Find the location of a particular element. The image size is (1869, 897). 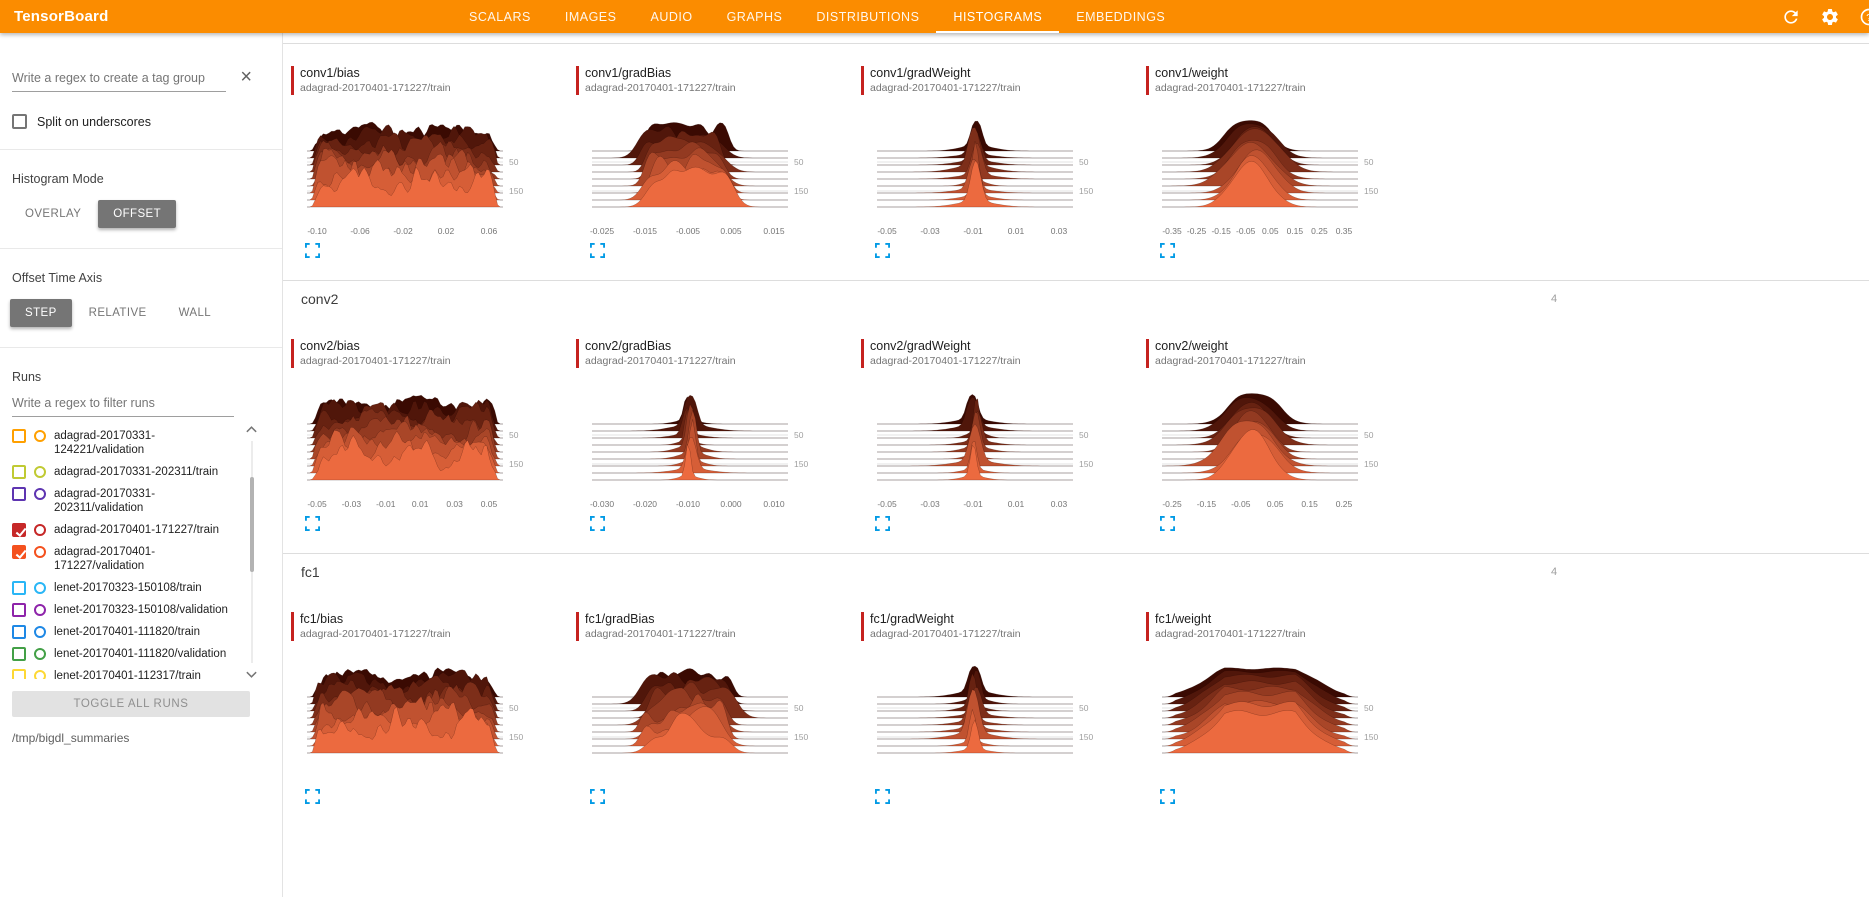

scrollbar-thumb is located at coordinates (252, 524).